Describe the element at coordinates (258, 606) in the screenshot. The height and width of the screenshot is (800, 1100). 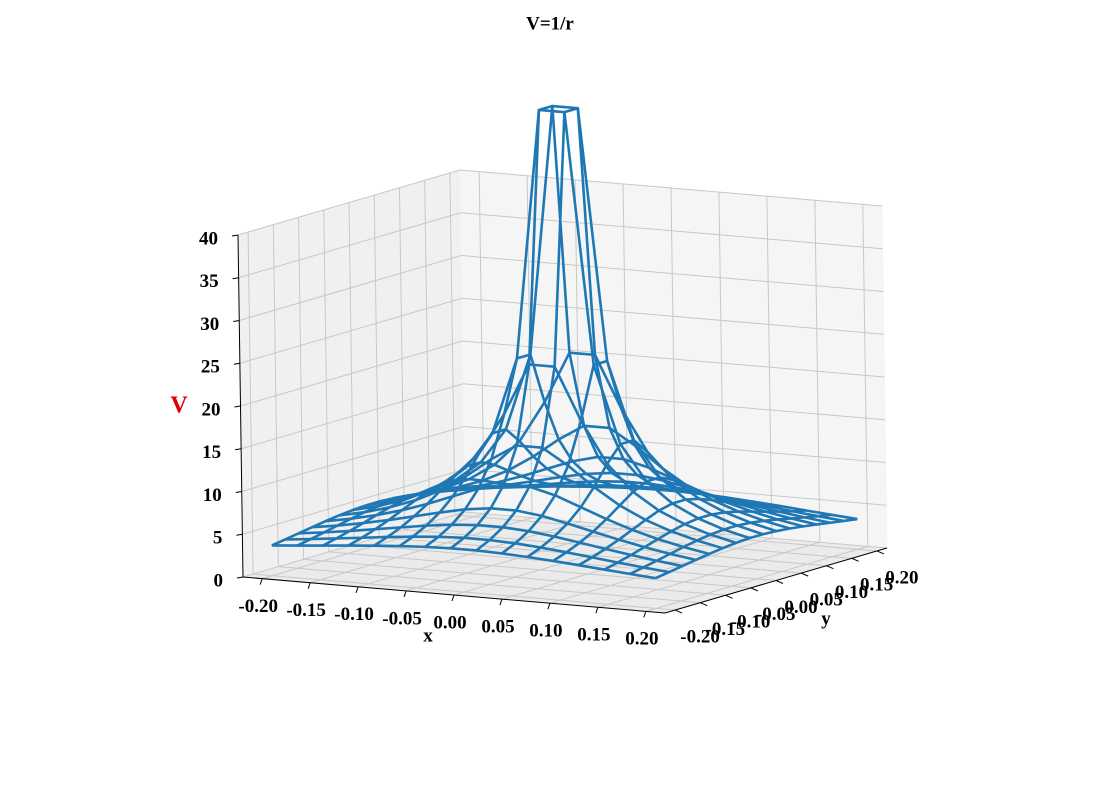
I see `x-tick-label: -0.20` at that location.